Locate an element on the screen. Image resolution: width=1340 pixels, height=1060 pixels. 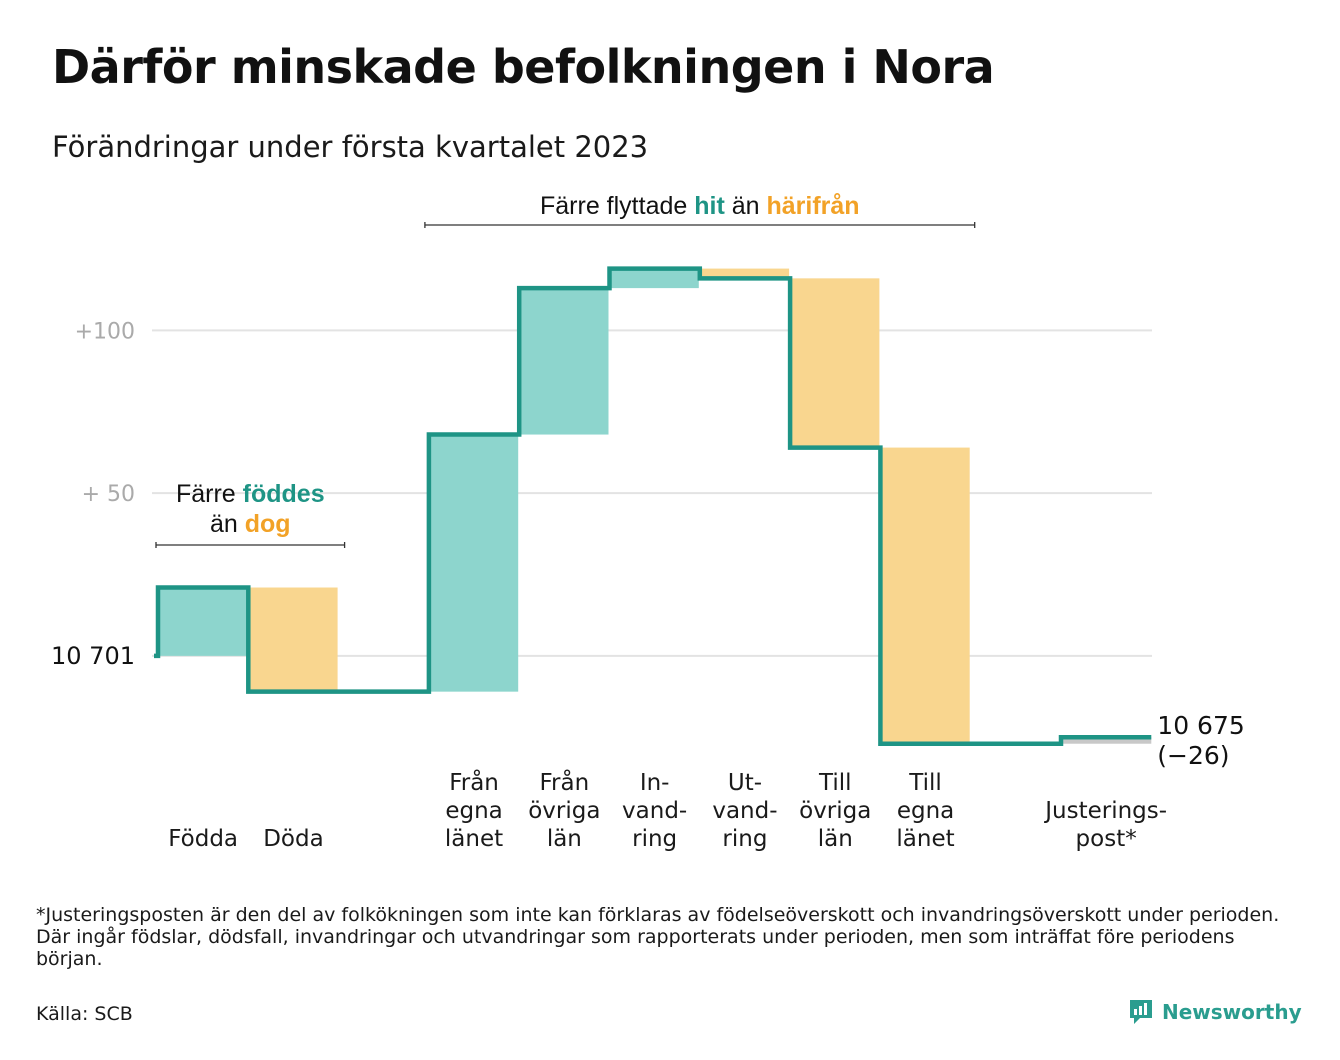
newsworthy-icon is located at coordinates (1141, 1012).